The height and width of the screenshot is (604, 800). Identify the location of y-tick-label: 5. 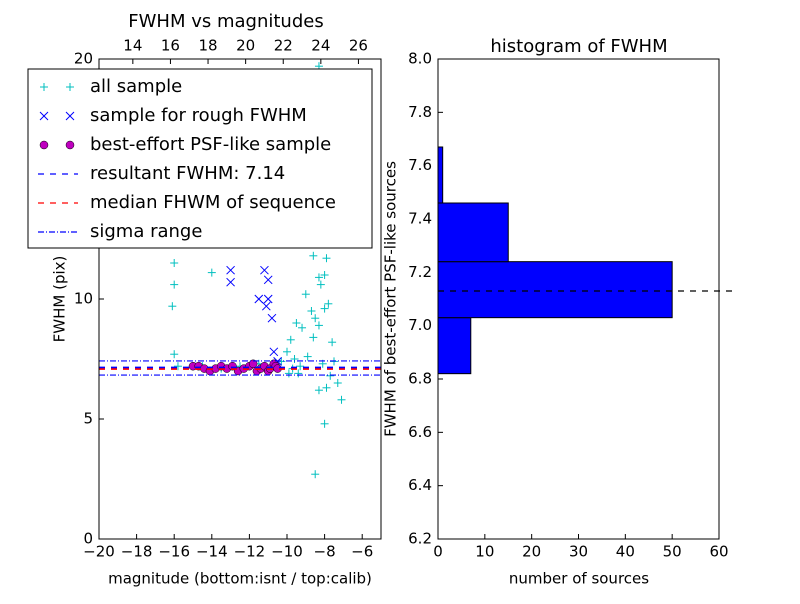
(88, 419).